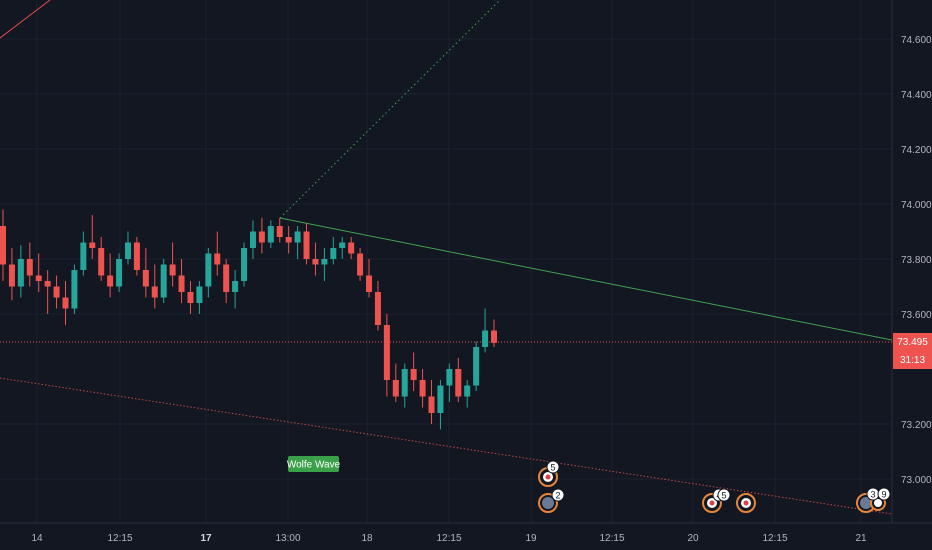  I want to click on price-tick-label: 73.200, so click(916, 425).